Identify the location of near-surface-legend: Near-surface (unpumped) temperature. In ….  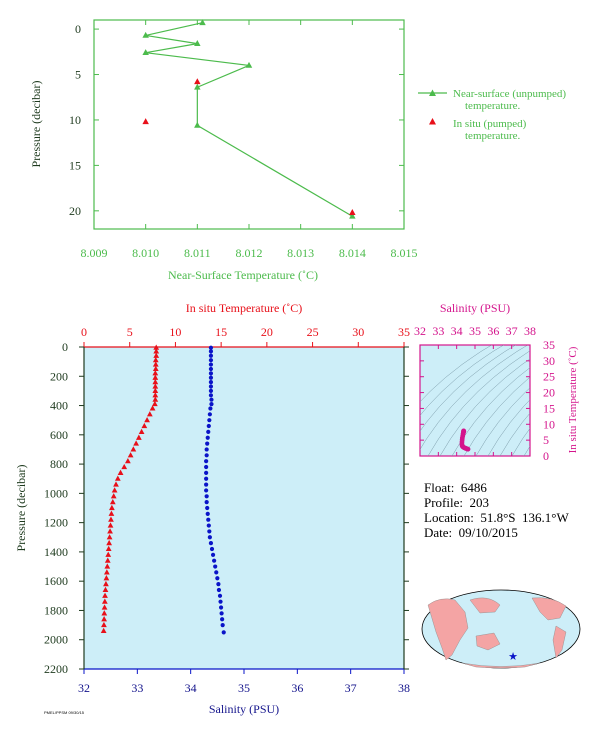
(492, 115).